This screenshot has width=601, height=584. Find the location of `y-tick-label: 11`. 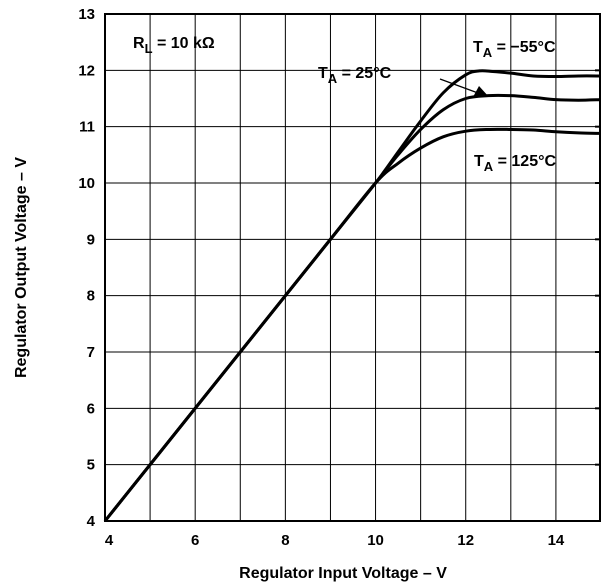

y-tick-label: 11 is located at coordinates (87, 127).